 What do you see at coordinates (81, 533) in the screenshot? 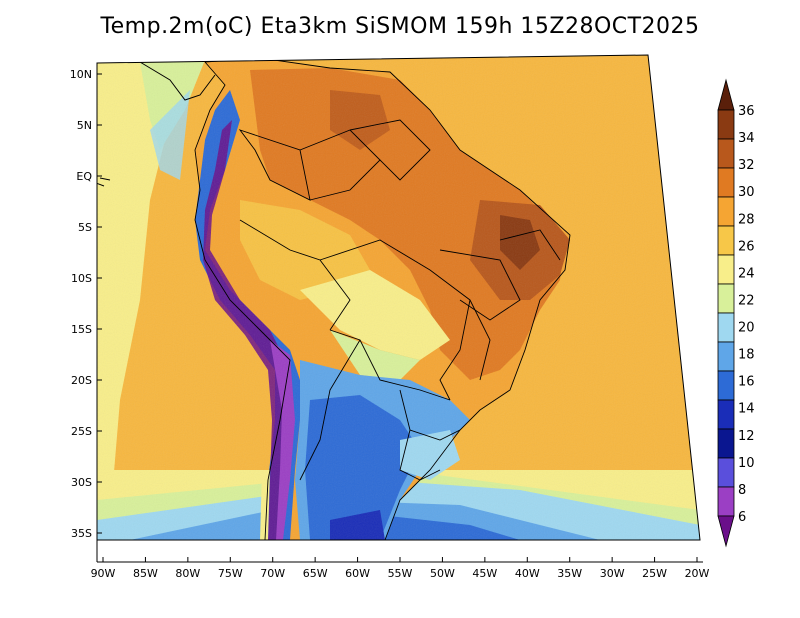
I see `lat-label: 35S` at bounding box center [81, 533].